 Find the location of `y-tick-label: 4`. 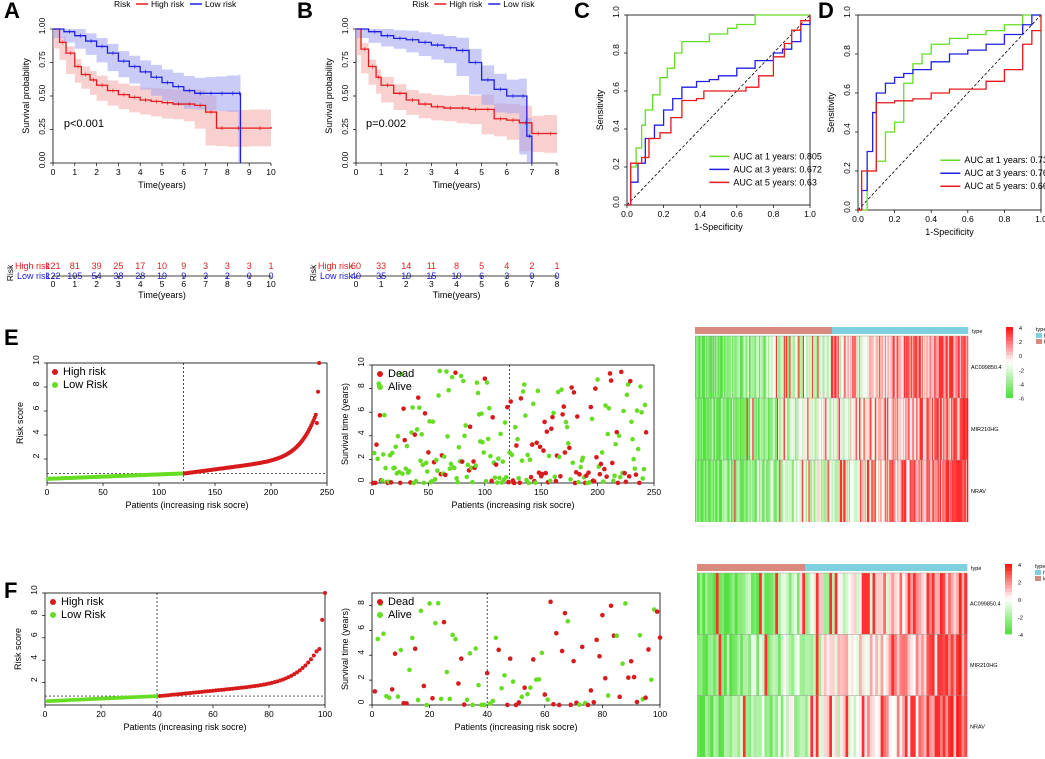

y-tick-label: 4 is located at coordinates (34, 657).